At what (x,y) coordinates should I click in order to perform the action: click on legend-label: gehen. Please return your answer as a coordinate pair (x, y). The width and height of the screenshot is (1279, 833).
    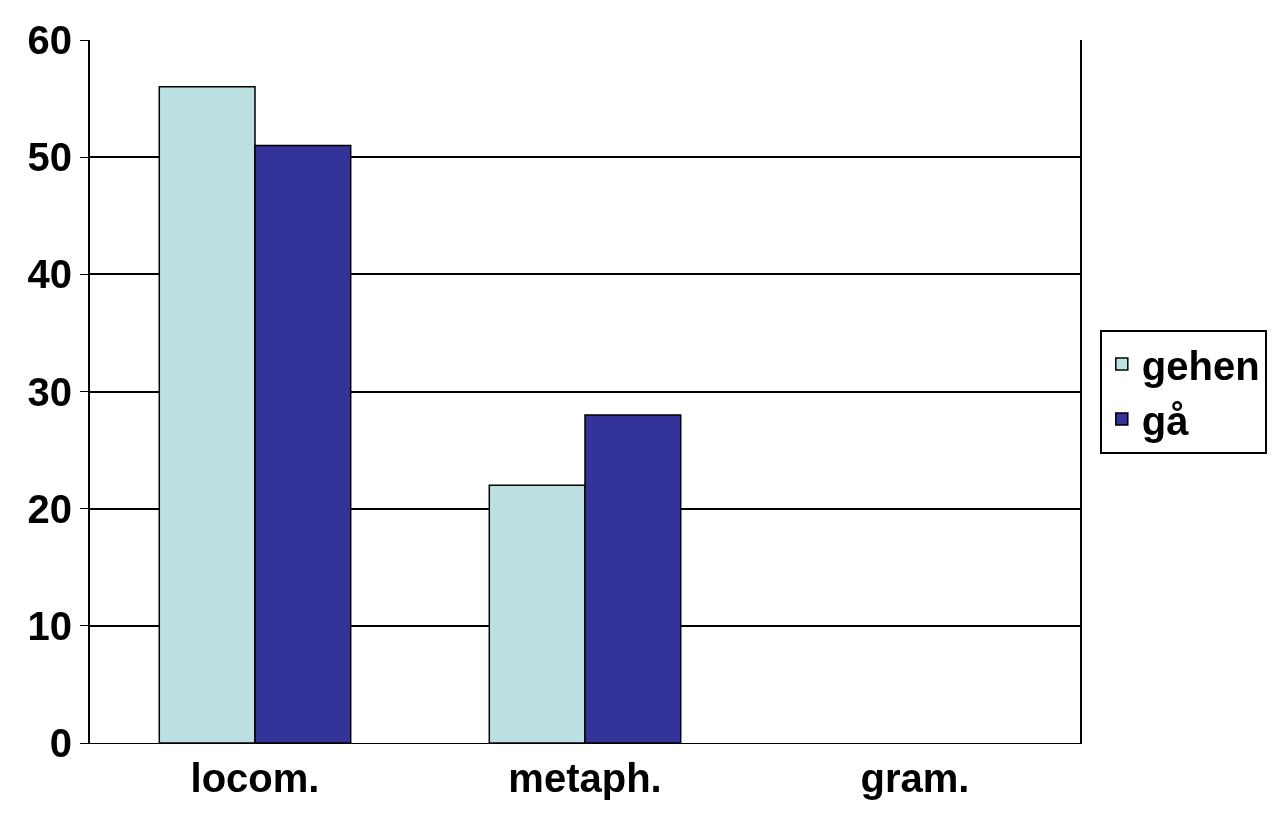
    Looking at the image, I should click on (1200, 365).